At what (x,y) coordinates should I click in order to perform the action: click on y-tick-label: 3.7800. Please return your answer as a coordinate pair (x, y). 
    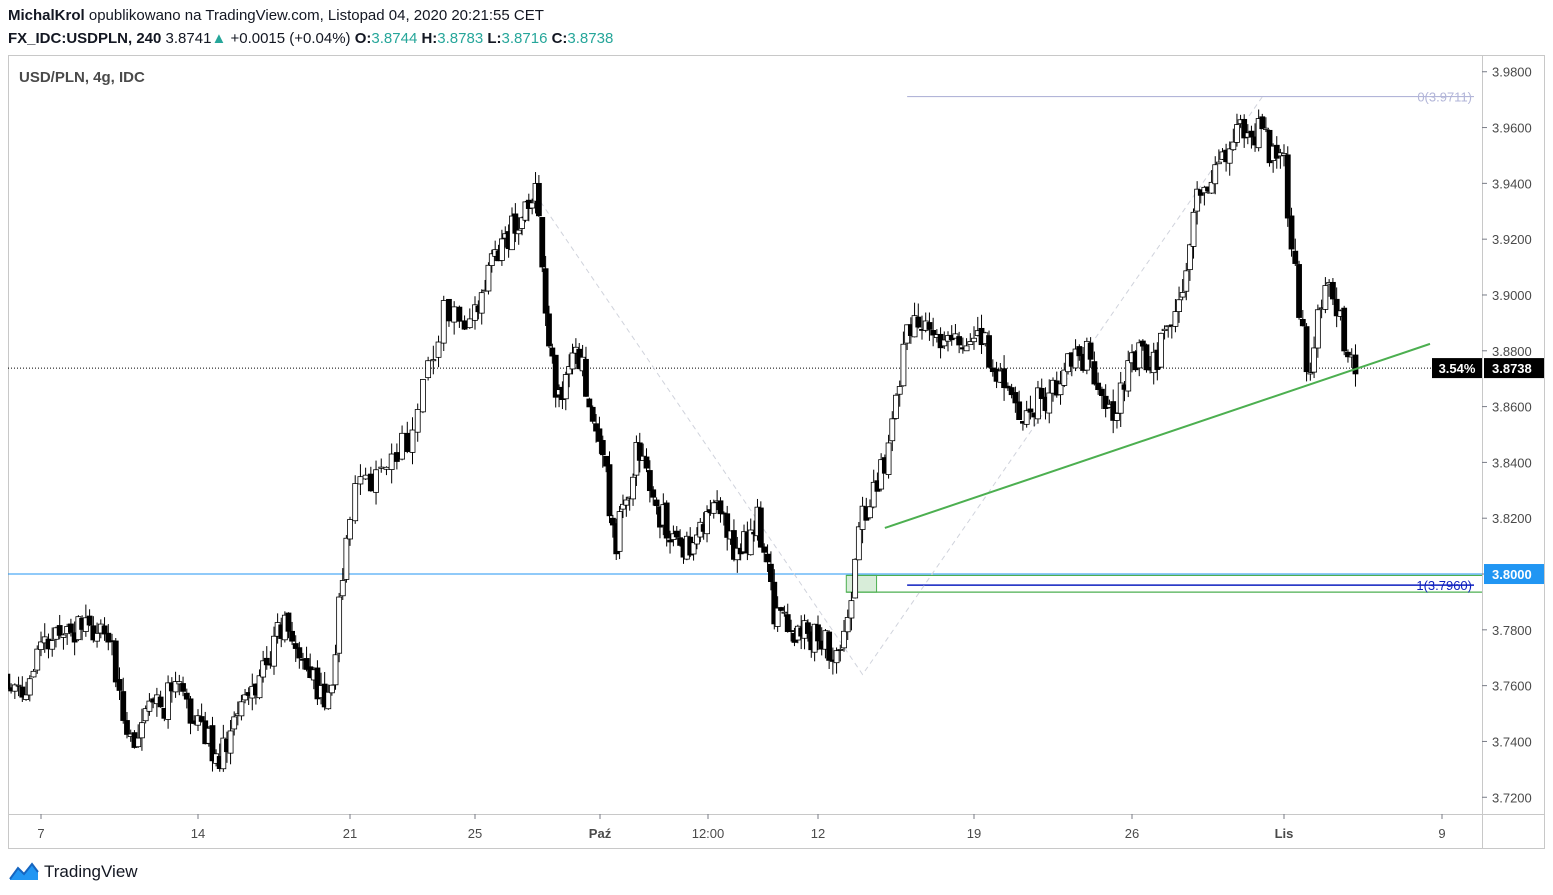
    Looking at the image, I should click on (1512, 630).